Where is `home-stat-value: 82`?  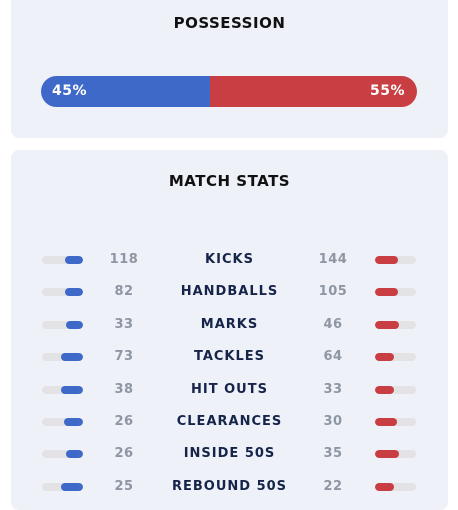 home-stat-value: 82 is located at coordinates (124, 292).